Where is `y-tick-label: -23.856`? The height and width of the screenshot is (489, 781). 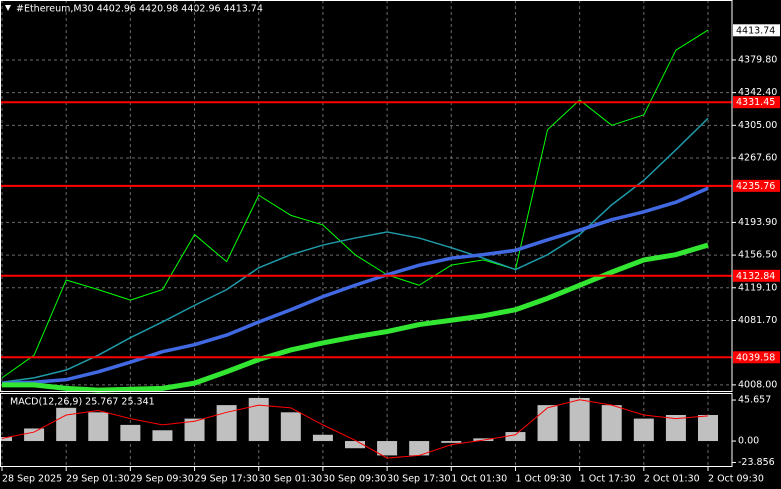 y-tick-label: -23.856 is located at coordinates (756, 462).